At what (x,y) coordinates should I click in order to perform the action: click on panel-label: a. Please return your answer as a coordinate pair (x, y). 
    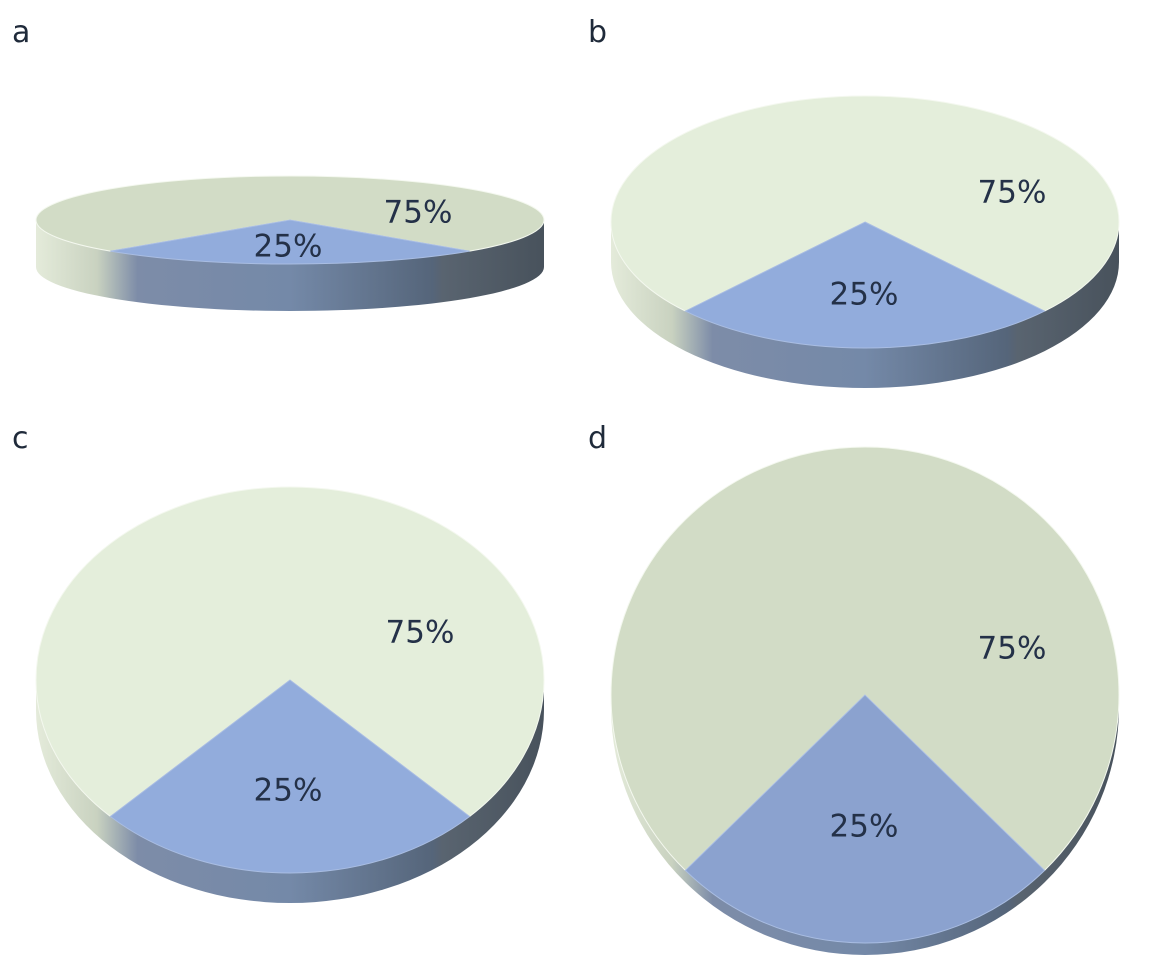
    Looking at the image, I should click on (21, 32).